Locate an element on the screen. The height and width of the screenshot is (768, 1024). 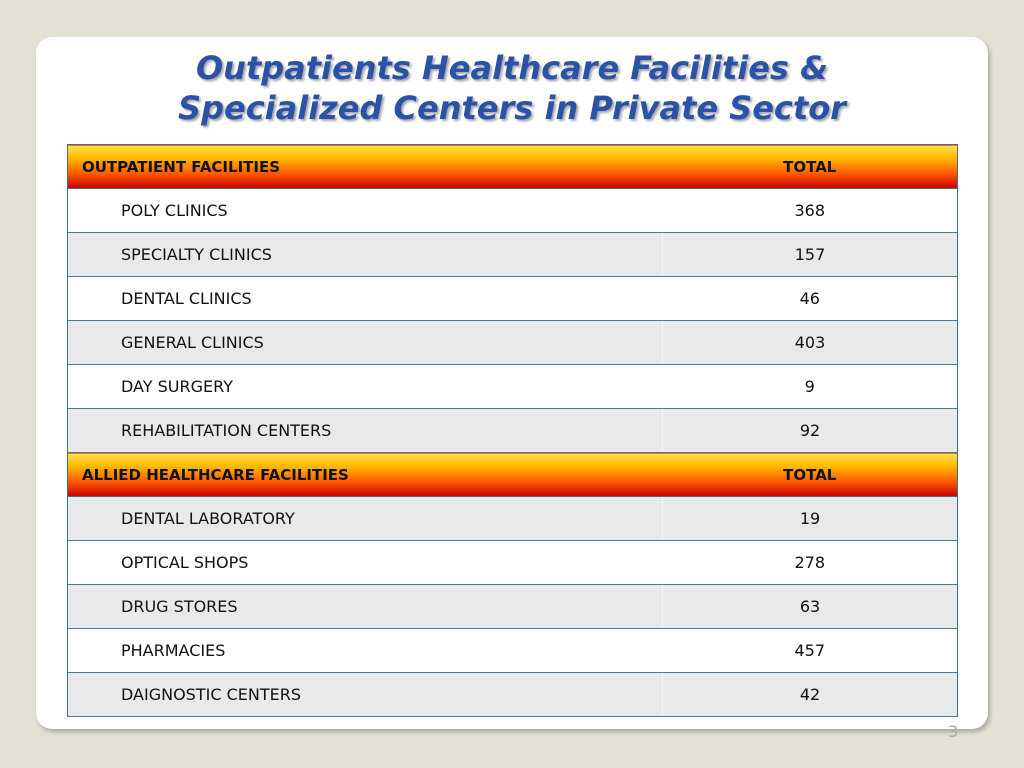
title-line-1: Outpatients Healthcare Facilities & is located at coordinates (512, 68).